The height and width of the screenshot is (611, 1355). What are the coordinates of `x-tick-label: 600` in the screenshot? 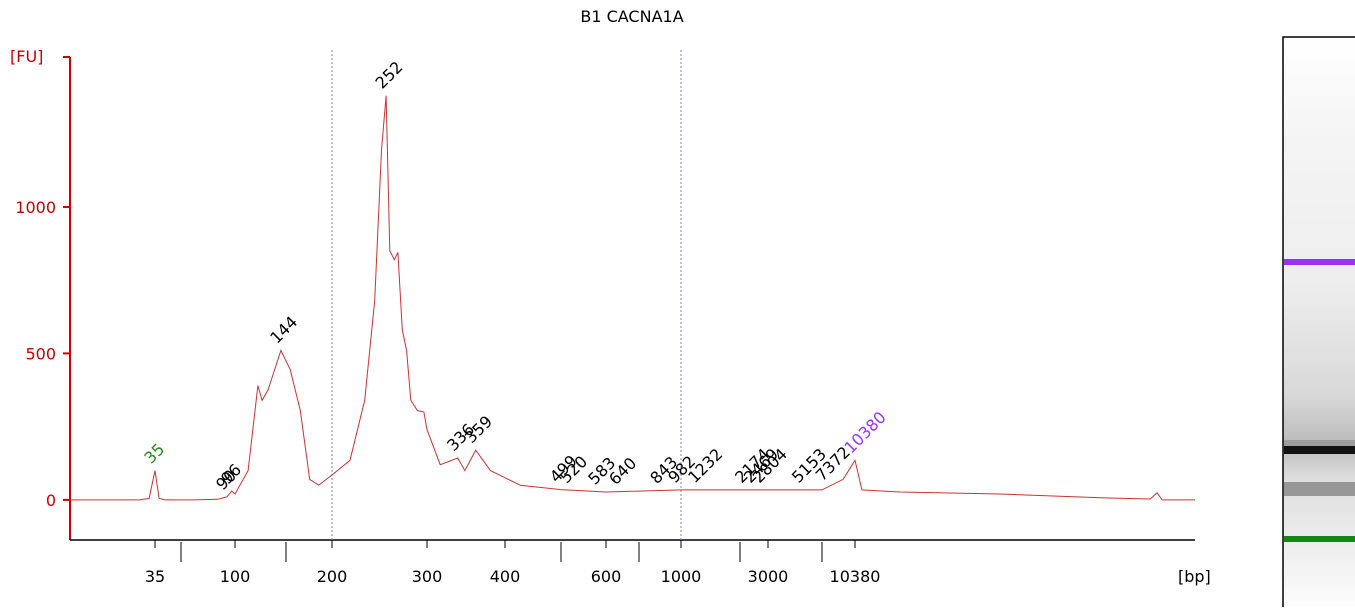 It's located at (606, 576).